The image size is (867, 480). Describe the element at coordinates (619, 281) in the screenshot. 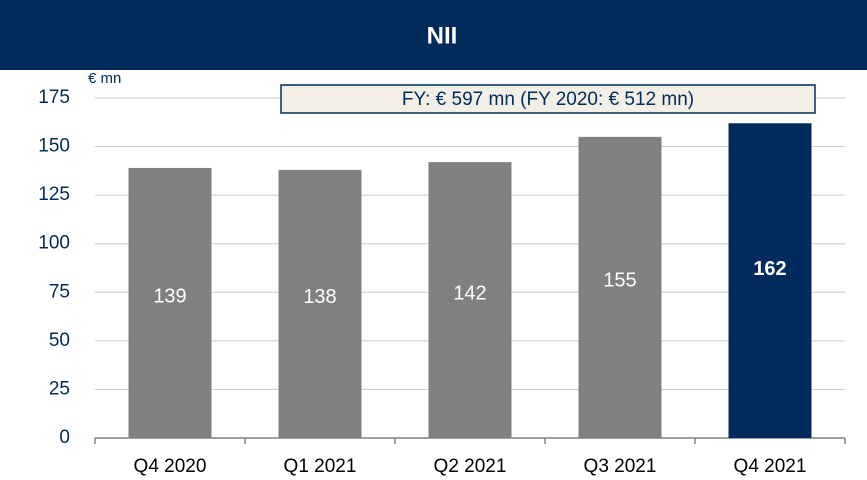

I see `value-label: 155` at that location.